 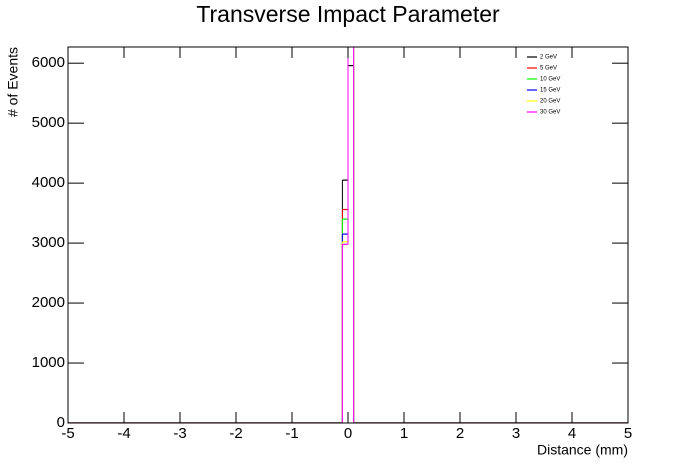 What do you see at coordinates (48, 302) in the screenshot?
I see `y-tick-label: 2000` at bounding box center [48, 302].